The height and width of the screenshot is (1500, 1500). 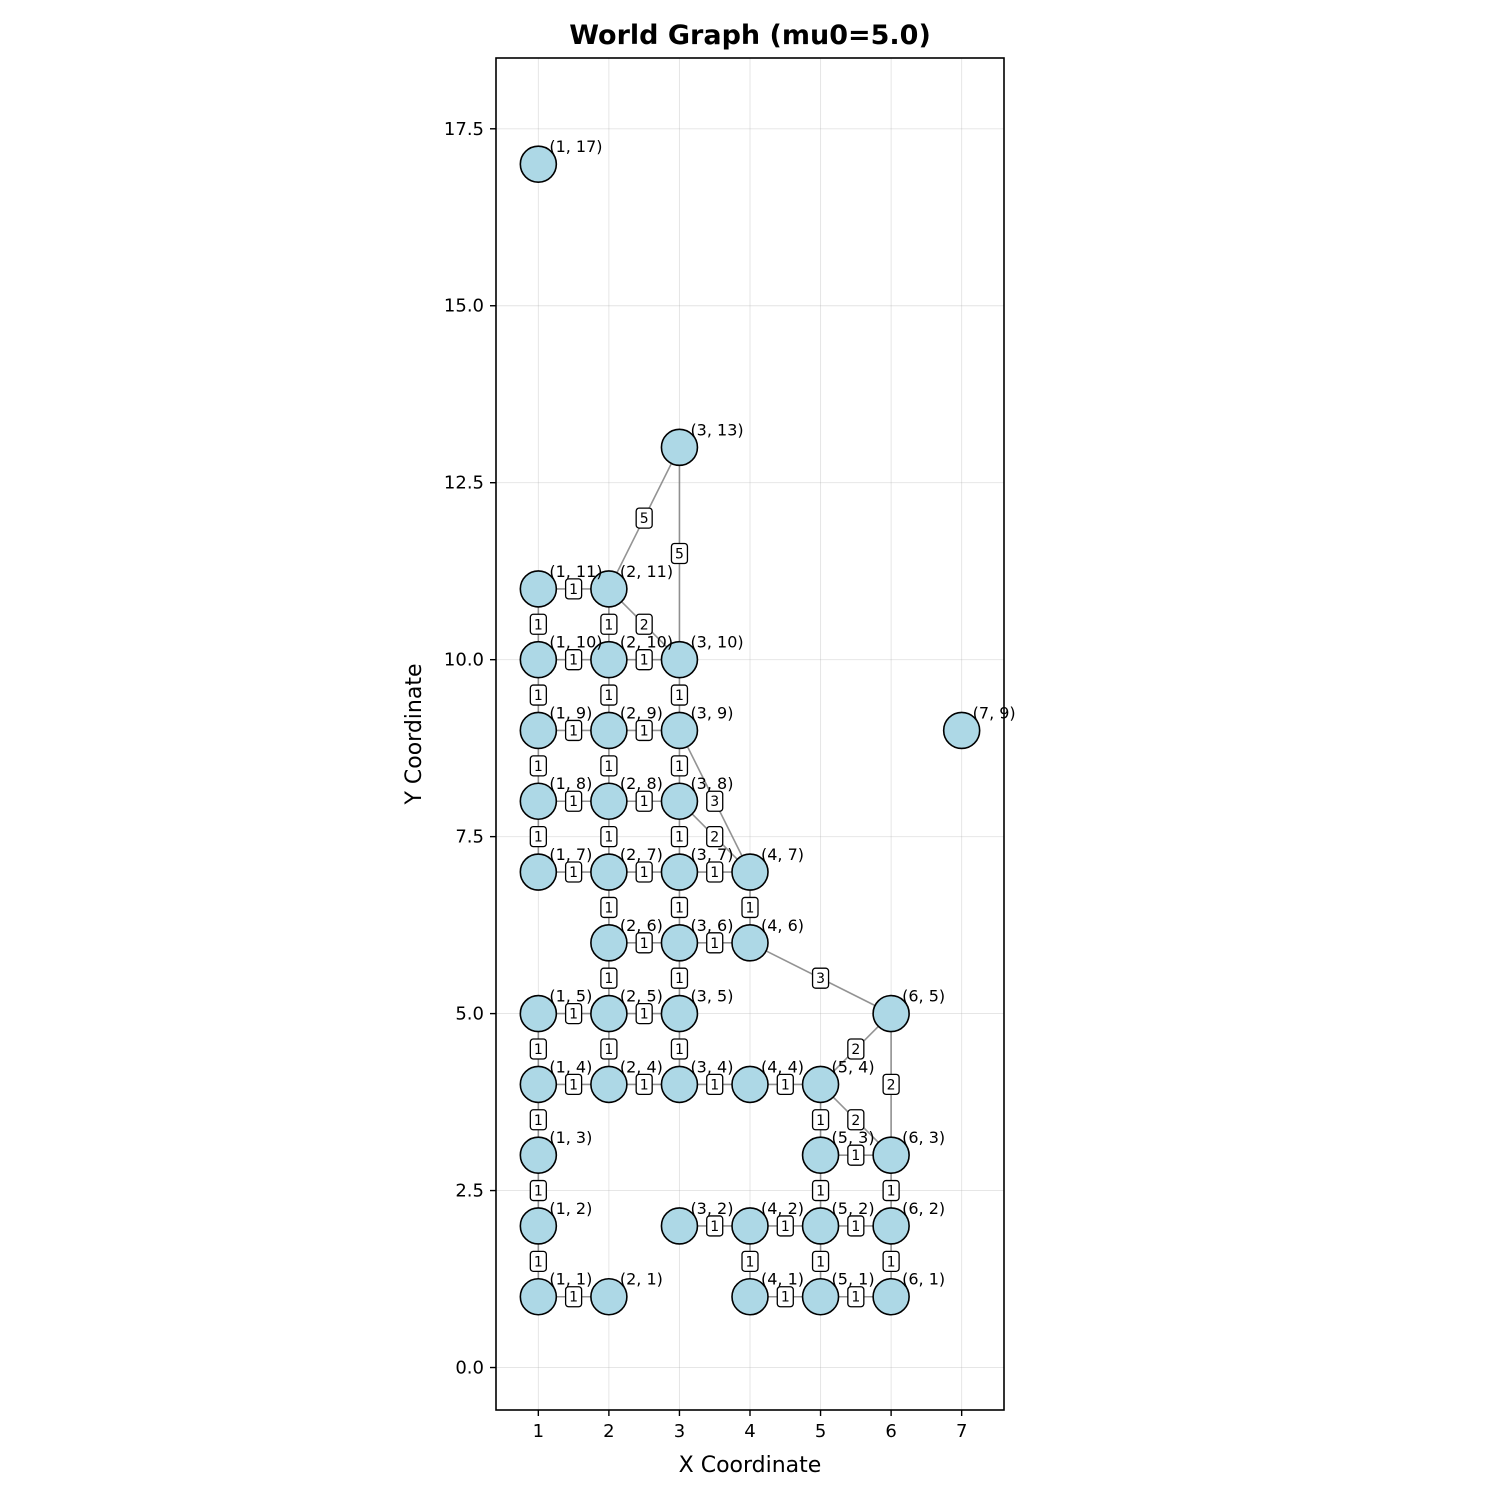 What do you see at coordinates (750, 35) in the screenshot?
I see `chart-title: World Graph (mu0=5.0)` at bounding box center [750, 35].